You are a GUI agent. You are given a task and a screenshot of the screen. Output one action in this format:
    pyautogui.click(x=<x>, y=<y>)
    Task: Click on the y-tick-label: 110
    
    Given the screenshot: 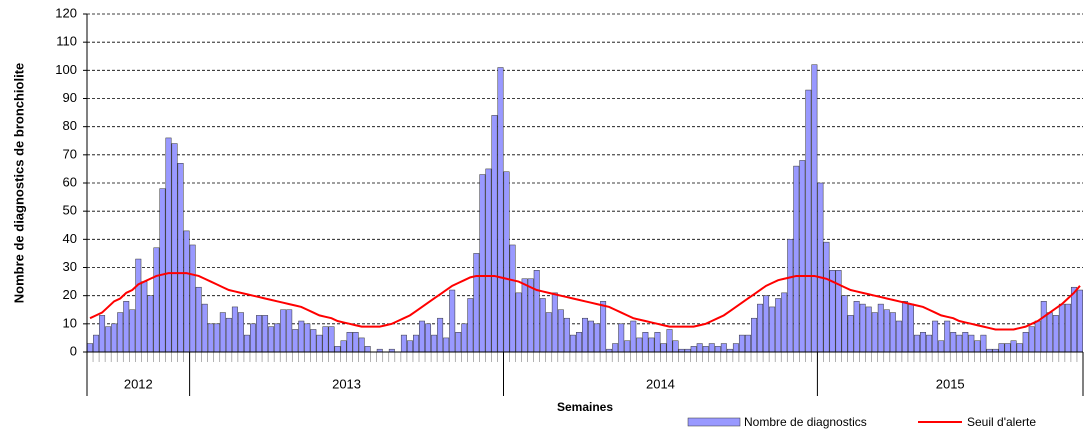 What is the action you would take?
    pyautogui.click(x=66, y=41)
    